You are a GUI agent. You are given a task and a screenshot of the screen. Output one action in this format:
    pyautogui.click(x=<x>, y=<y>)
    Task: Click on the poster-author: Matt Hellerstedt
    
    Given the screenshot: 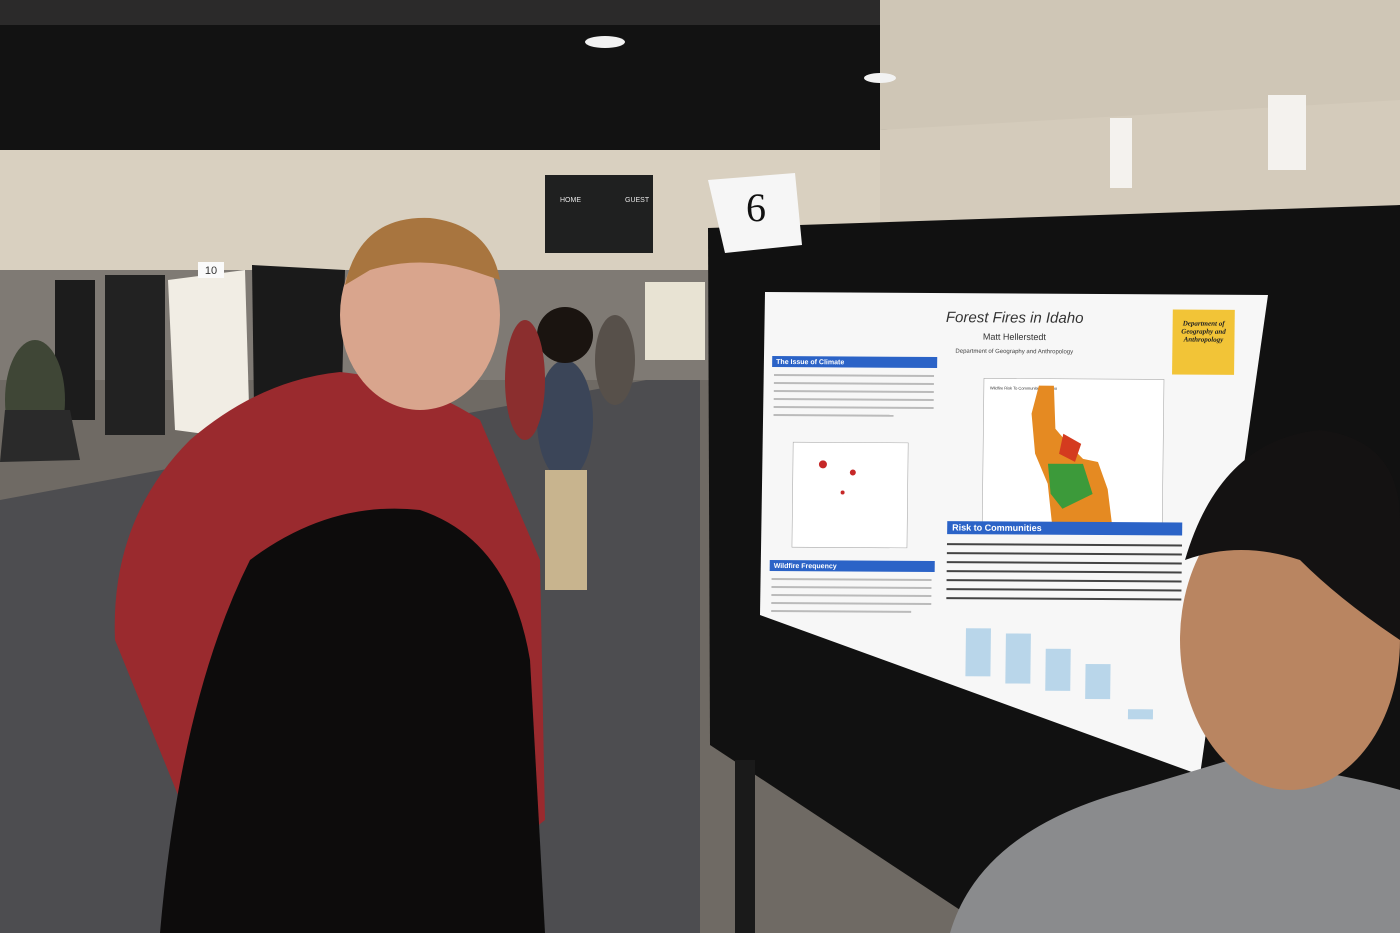 What is the action you would take?
    pyautogui.click(x=1015, y=337)
    